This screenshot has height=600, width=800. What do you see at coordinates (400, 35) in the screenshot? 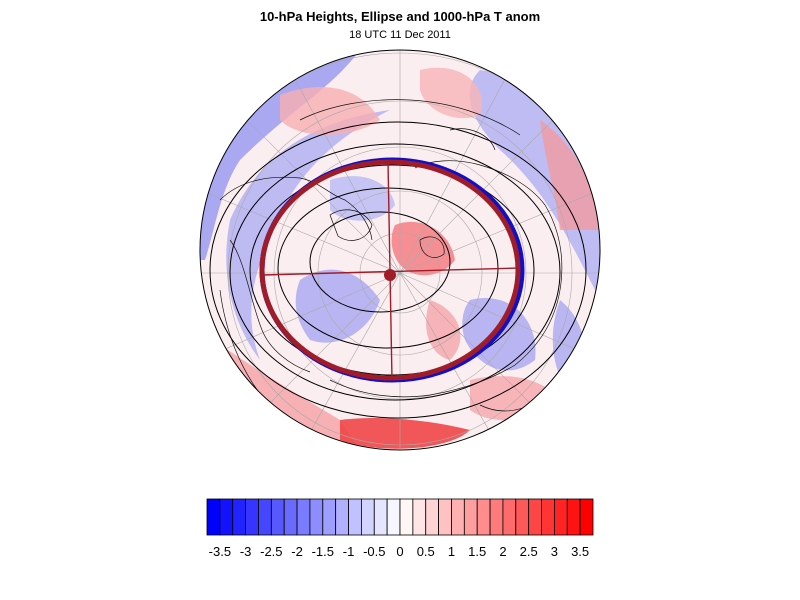
I see `page-subtitle: 18 UTC 11 Dec 2011` at bounding box center [400, 35].